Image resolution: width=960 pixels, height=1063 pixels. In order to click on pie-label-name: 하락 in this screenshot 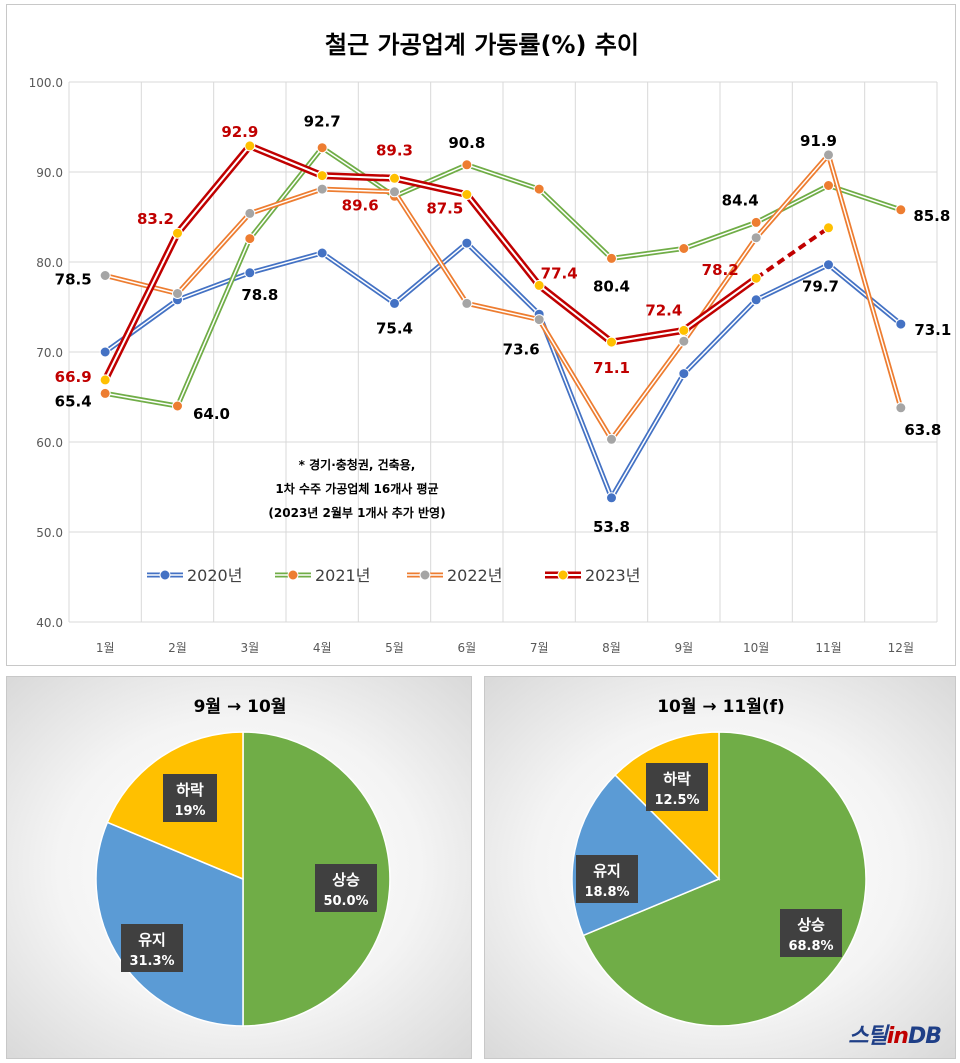, I will do `click(677, 779)`.